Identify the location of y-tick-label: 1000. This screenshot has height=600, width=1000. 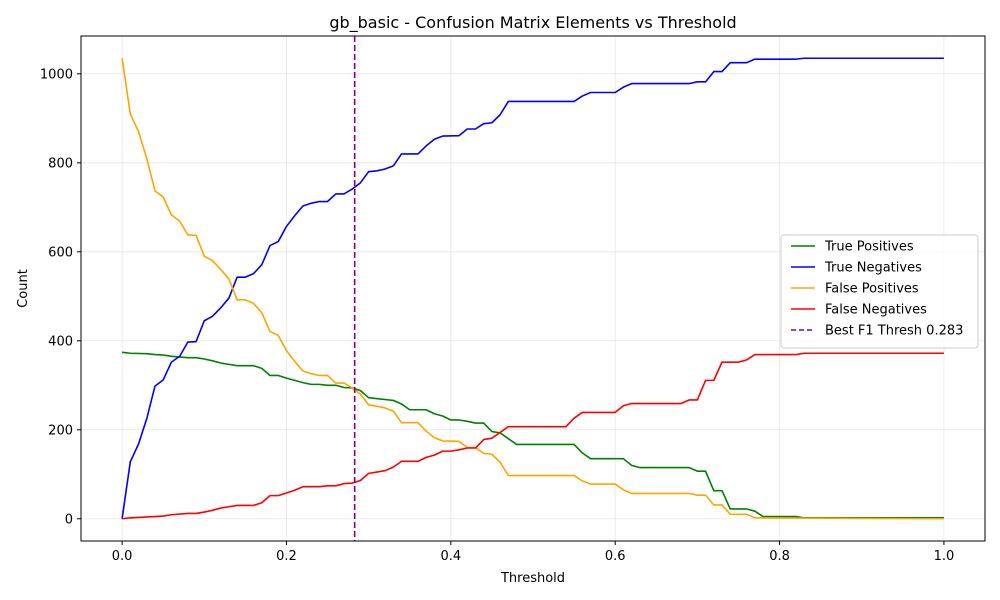
(56, 74).